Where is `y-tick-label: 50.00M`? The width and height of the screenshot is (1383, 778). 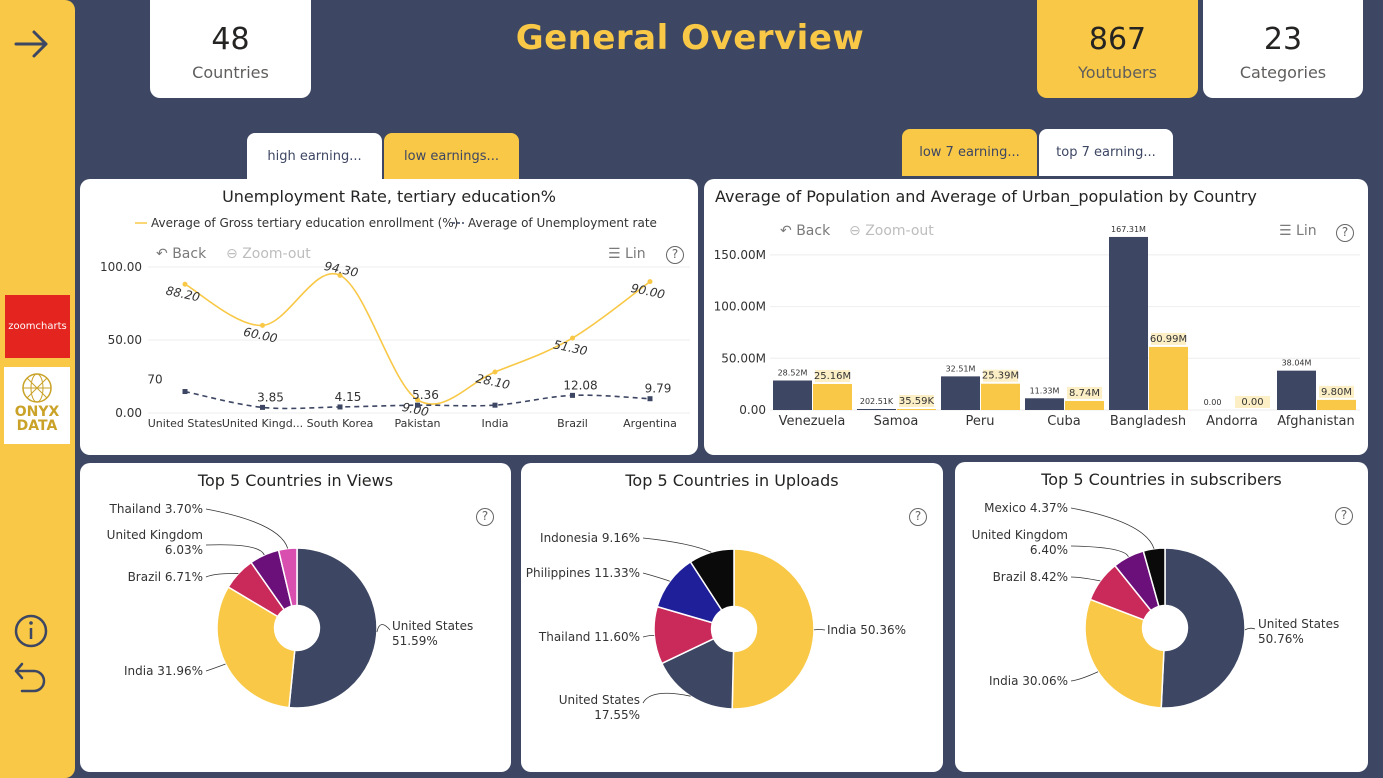
y-tick-label: 50.00M is located at coordinates (743, 358).